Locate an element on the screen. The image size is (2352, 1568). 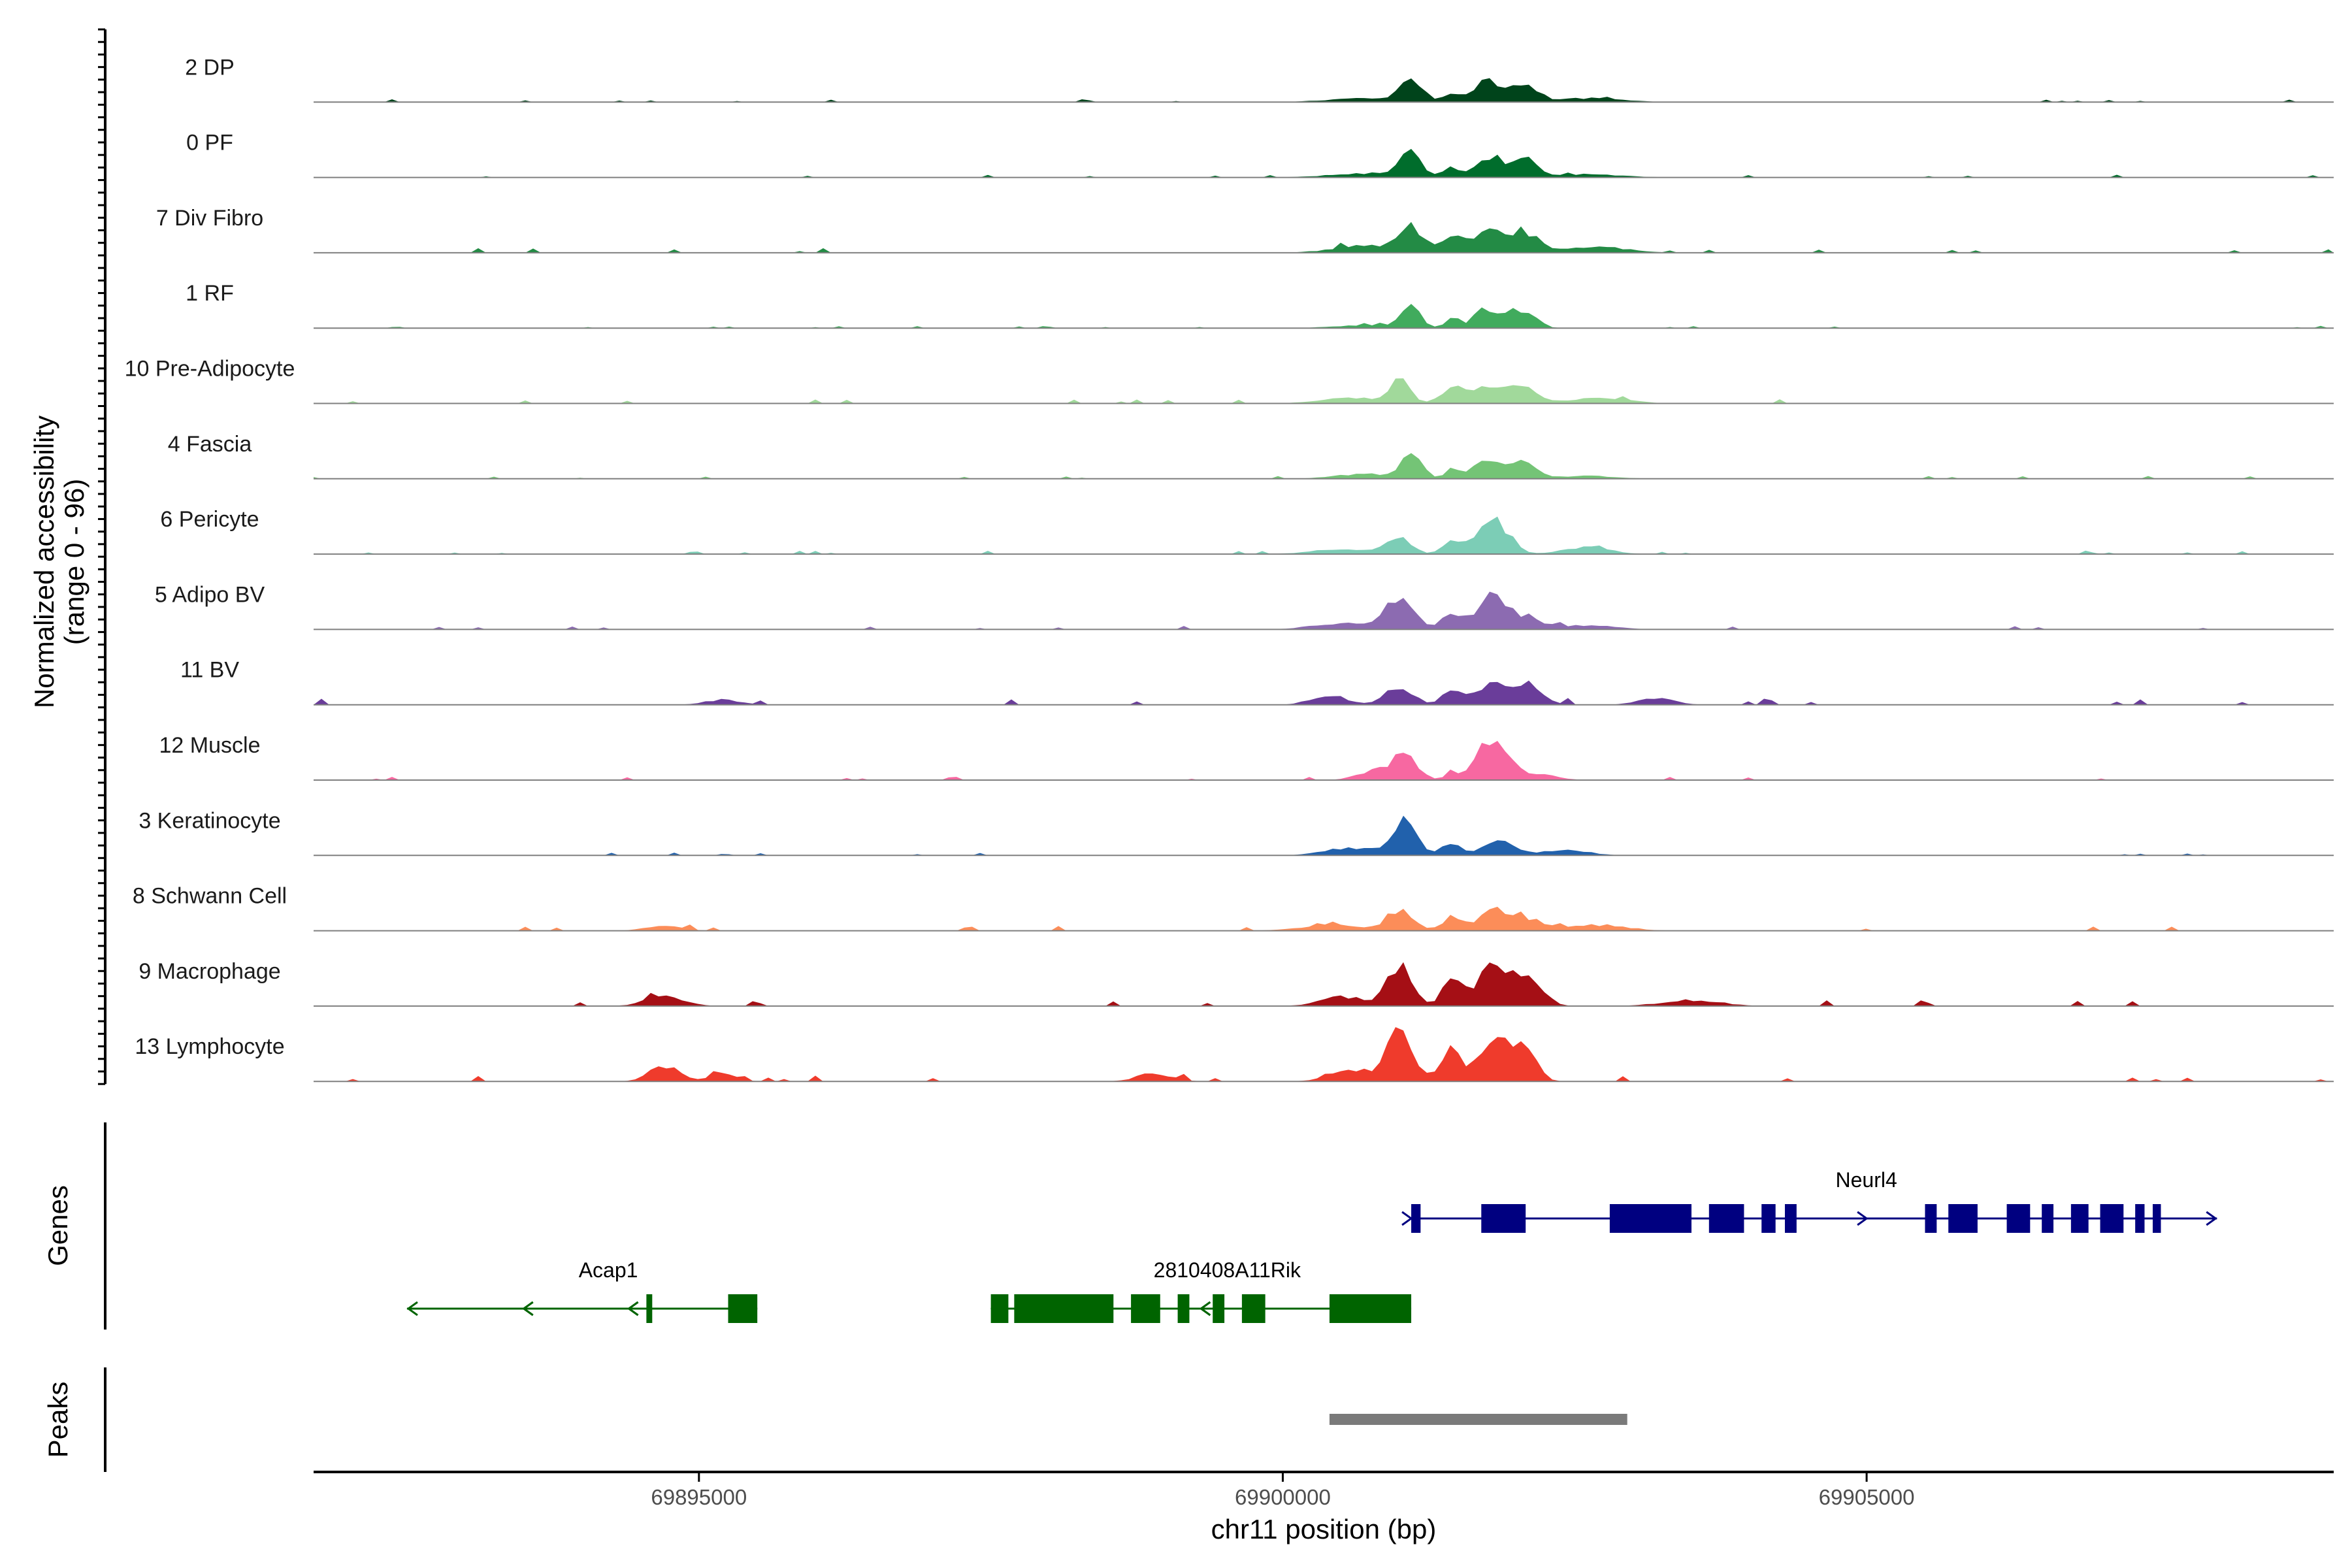
track-10-pre-adipocyte: 10 Pre-Adipocyte is located at coordinates (1229, 380).